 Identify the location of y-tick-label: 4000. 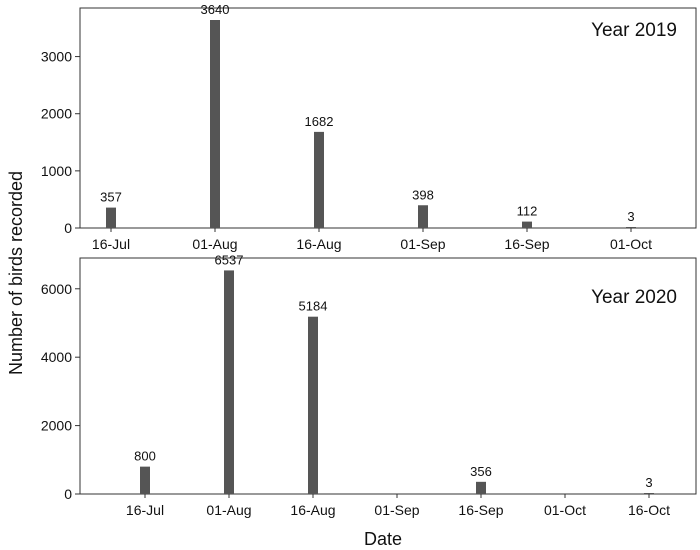
(56, 357).